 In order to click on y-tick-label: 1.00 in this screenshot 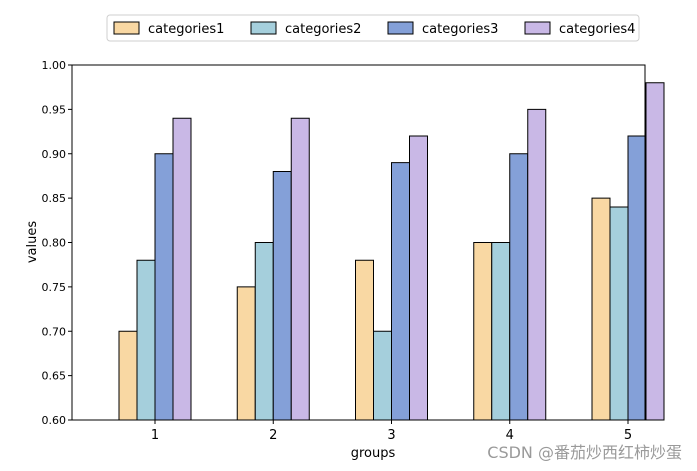, I will do `click(54, 65)`.